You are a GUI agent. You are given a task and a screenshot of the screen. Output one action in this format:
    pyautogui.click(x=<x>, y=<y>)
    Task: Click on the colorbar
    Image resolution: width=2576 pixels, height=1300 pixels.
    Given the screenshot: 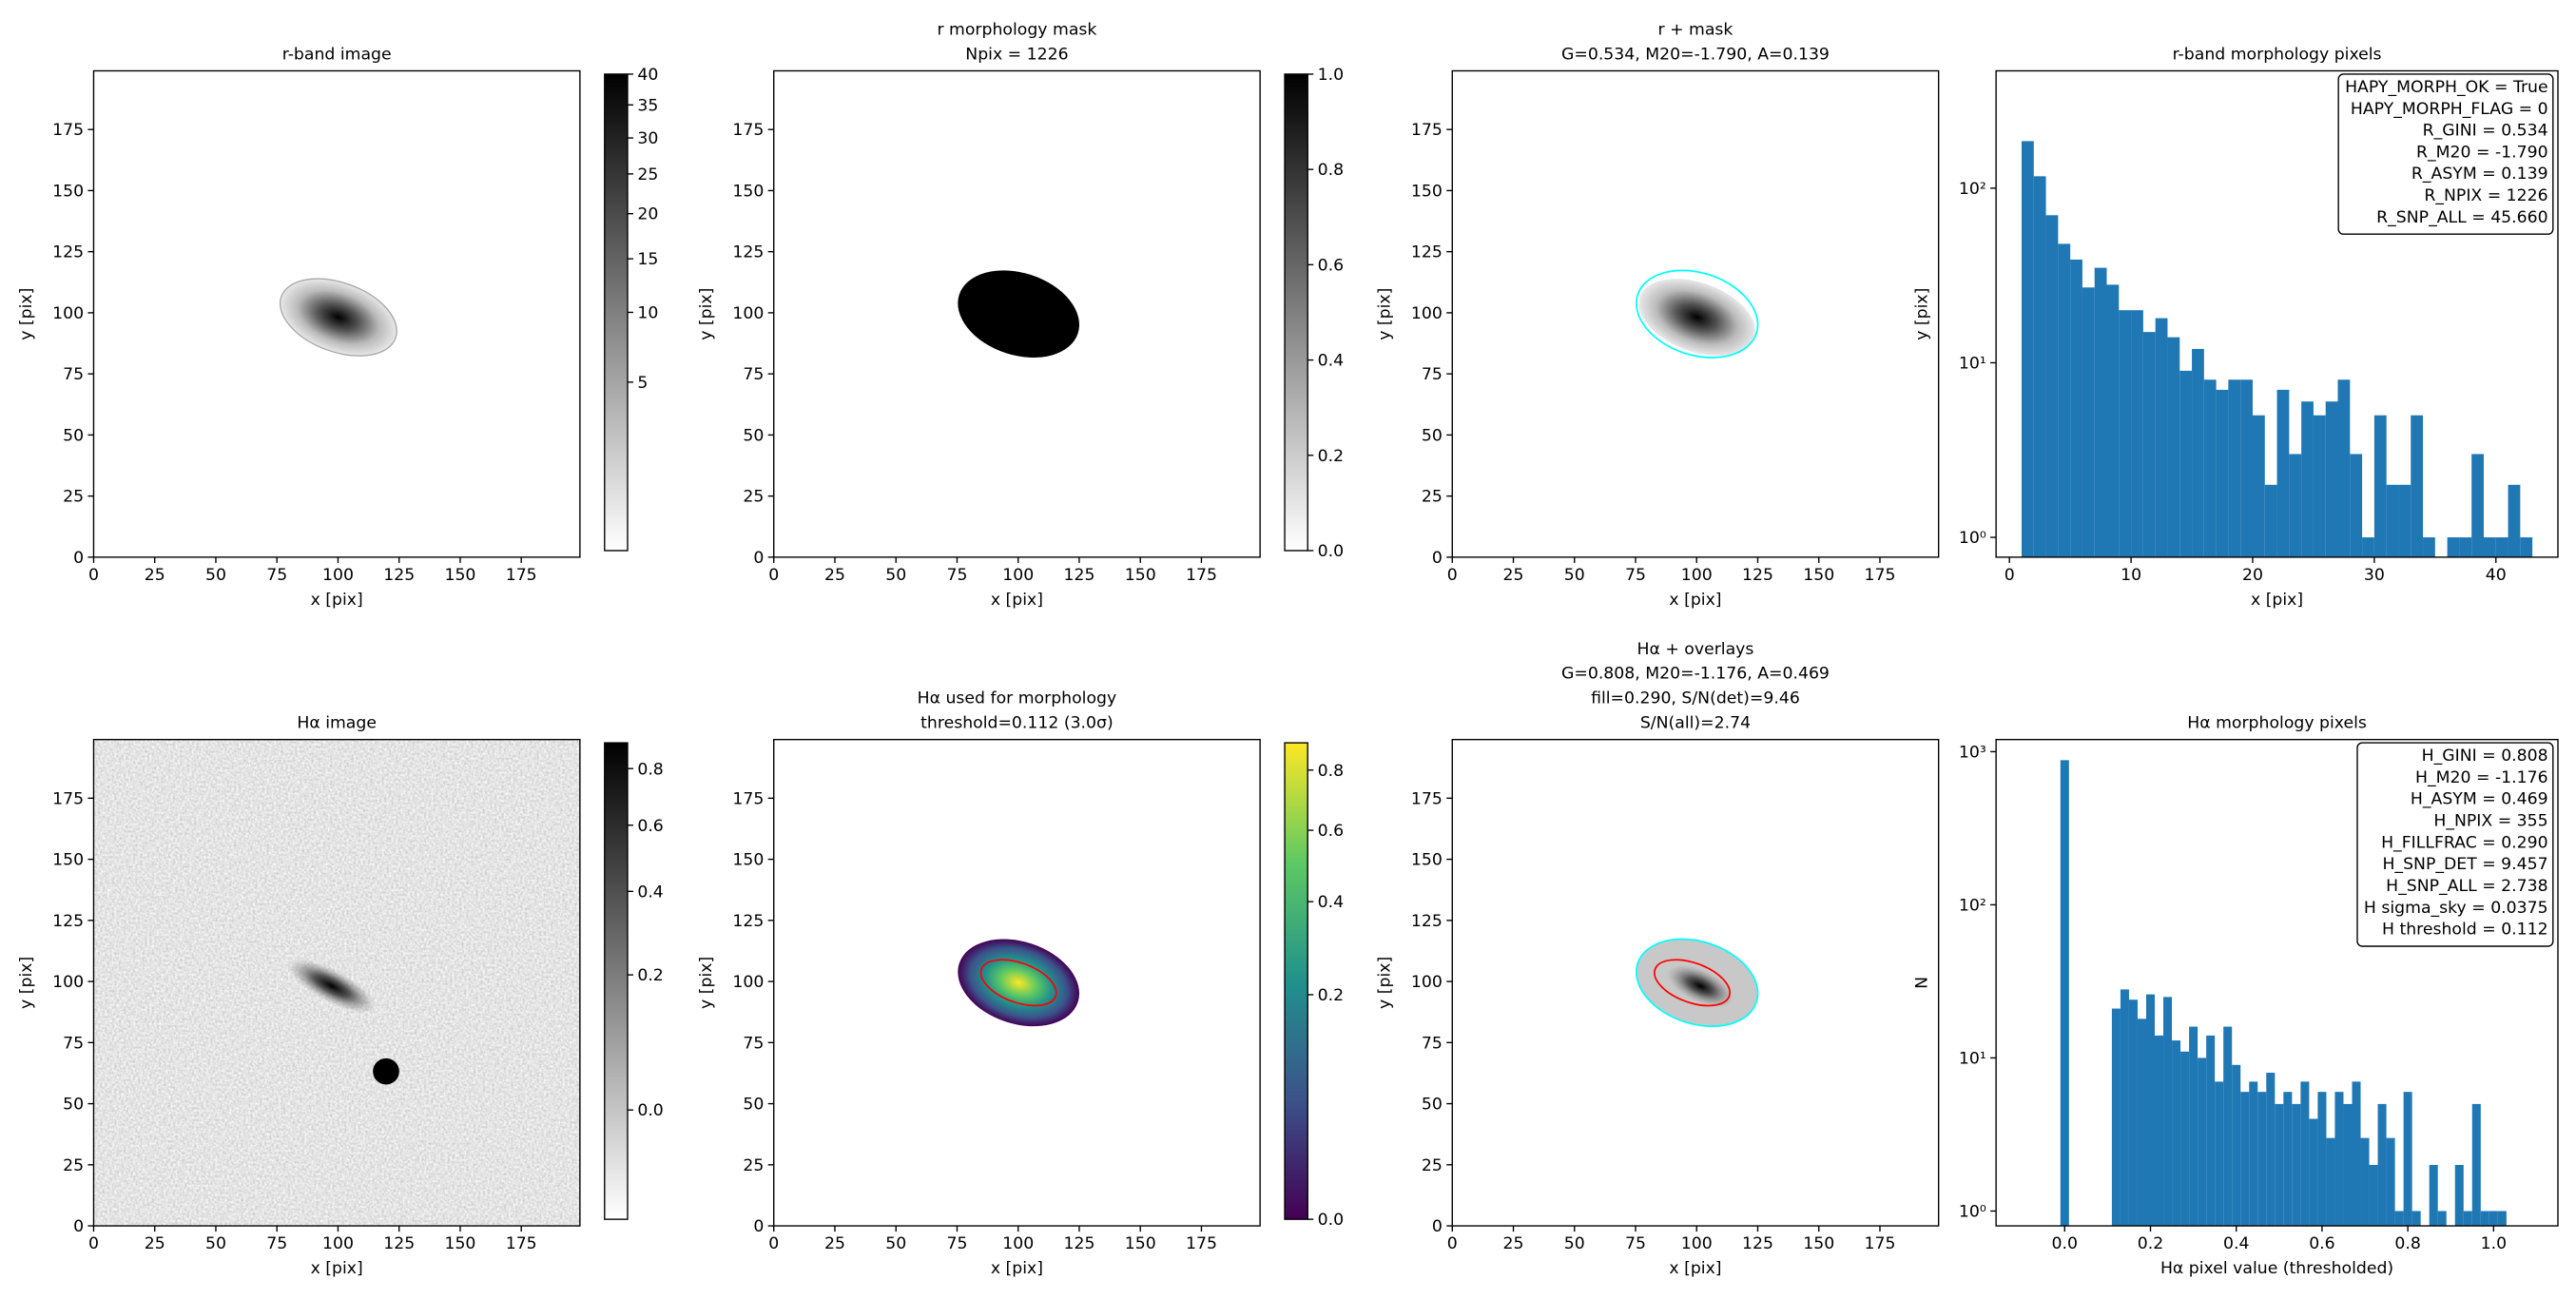 What is the action you would take?
    pyautogui.click(x=1296, y=312)
    